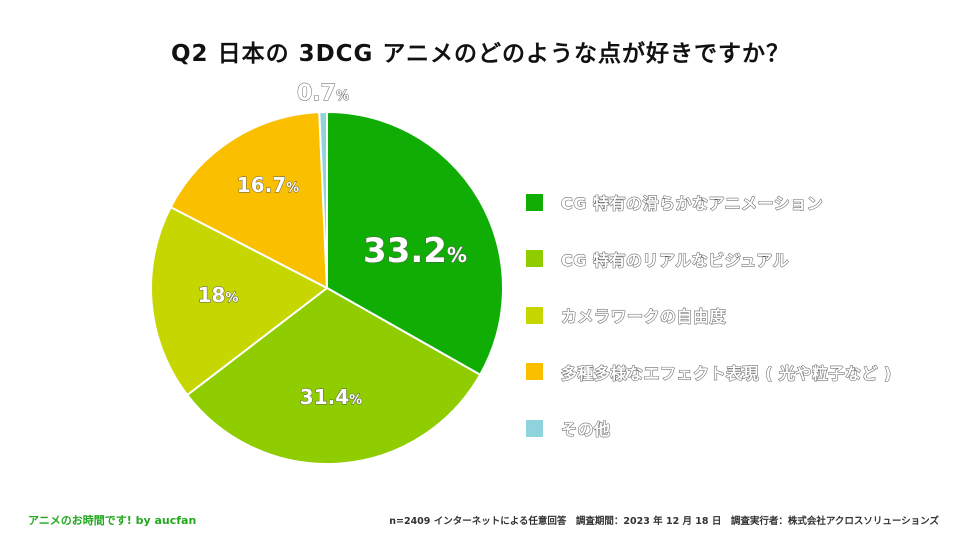  Describe the element at coordinates (675, 260) in the screenshot. I see `legend-label: CG 特有のリアルなビジュアル` at that location.